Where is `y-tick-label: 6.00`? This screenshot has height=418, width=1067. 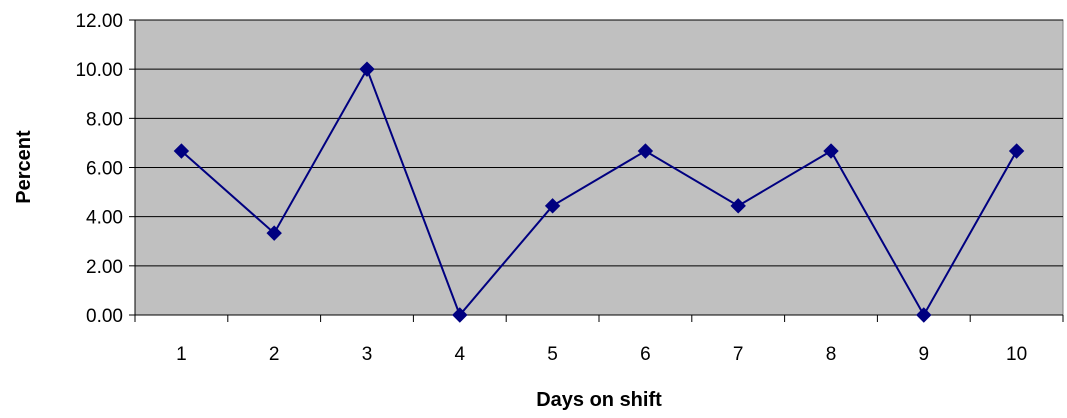 y-tick-label: 6.00 is located at coordinates (104, 169).